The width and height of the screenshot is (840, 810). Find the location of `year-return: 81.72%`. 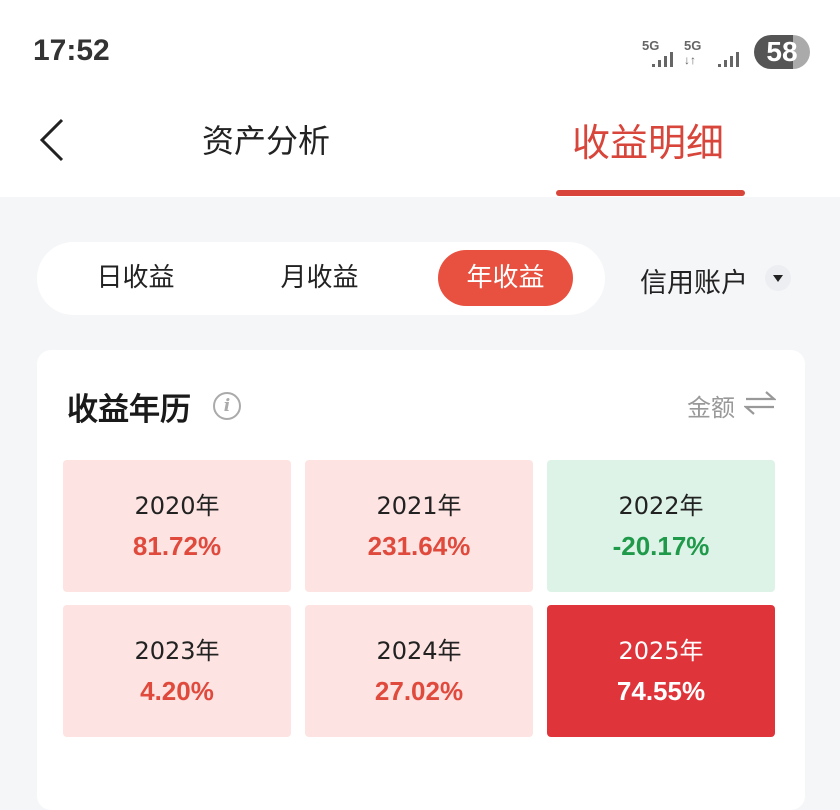

year-return: 81.72% is located at coordinates (177, 546).